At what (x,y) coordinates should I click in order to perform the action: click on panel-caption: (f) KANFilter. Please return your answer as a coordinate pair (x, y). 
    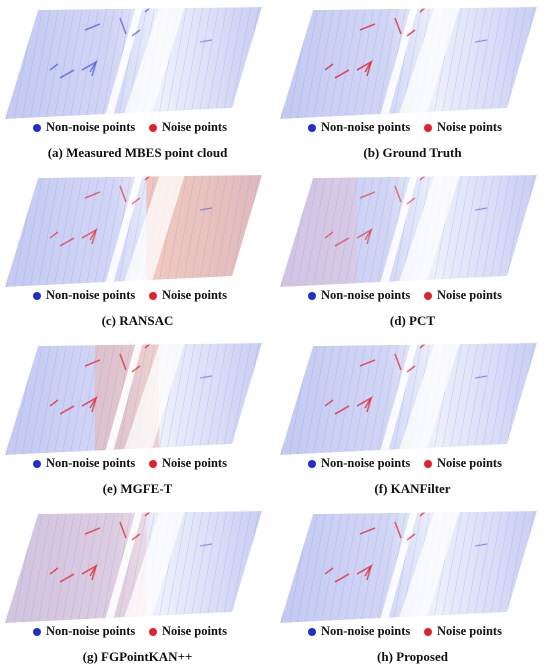
    Looking at the image, I should click on (412, 488).